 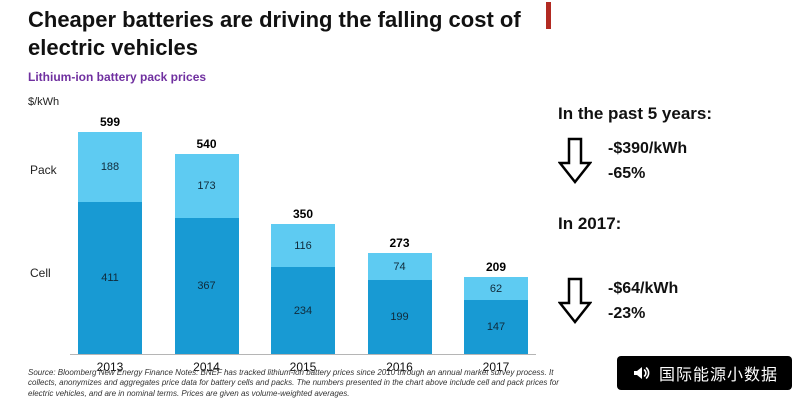 What do you see at coordinates (110, 367) in the screenshot?
I see `x-axis-label: 2013` at bounding box center [110, 367].